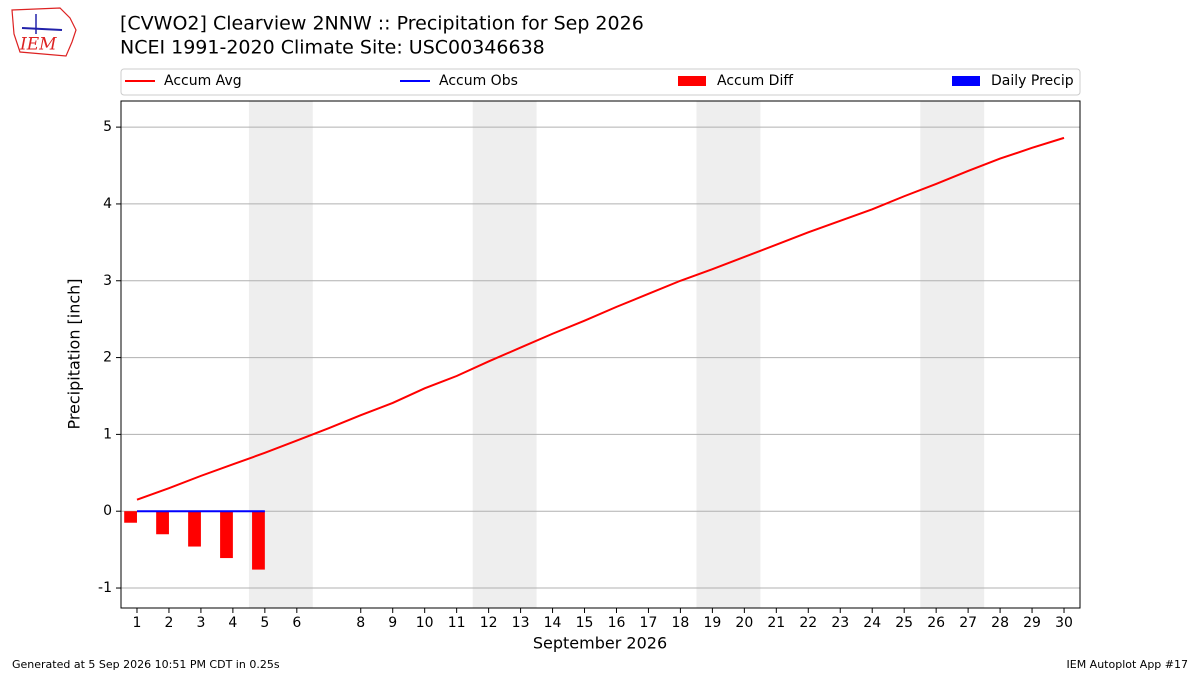  Describe the element at coordinates (137, 623) in the screenshot. I see `x-tick-label: 1` at that location.